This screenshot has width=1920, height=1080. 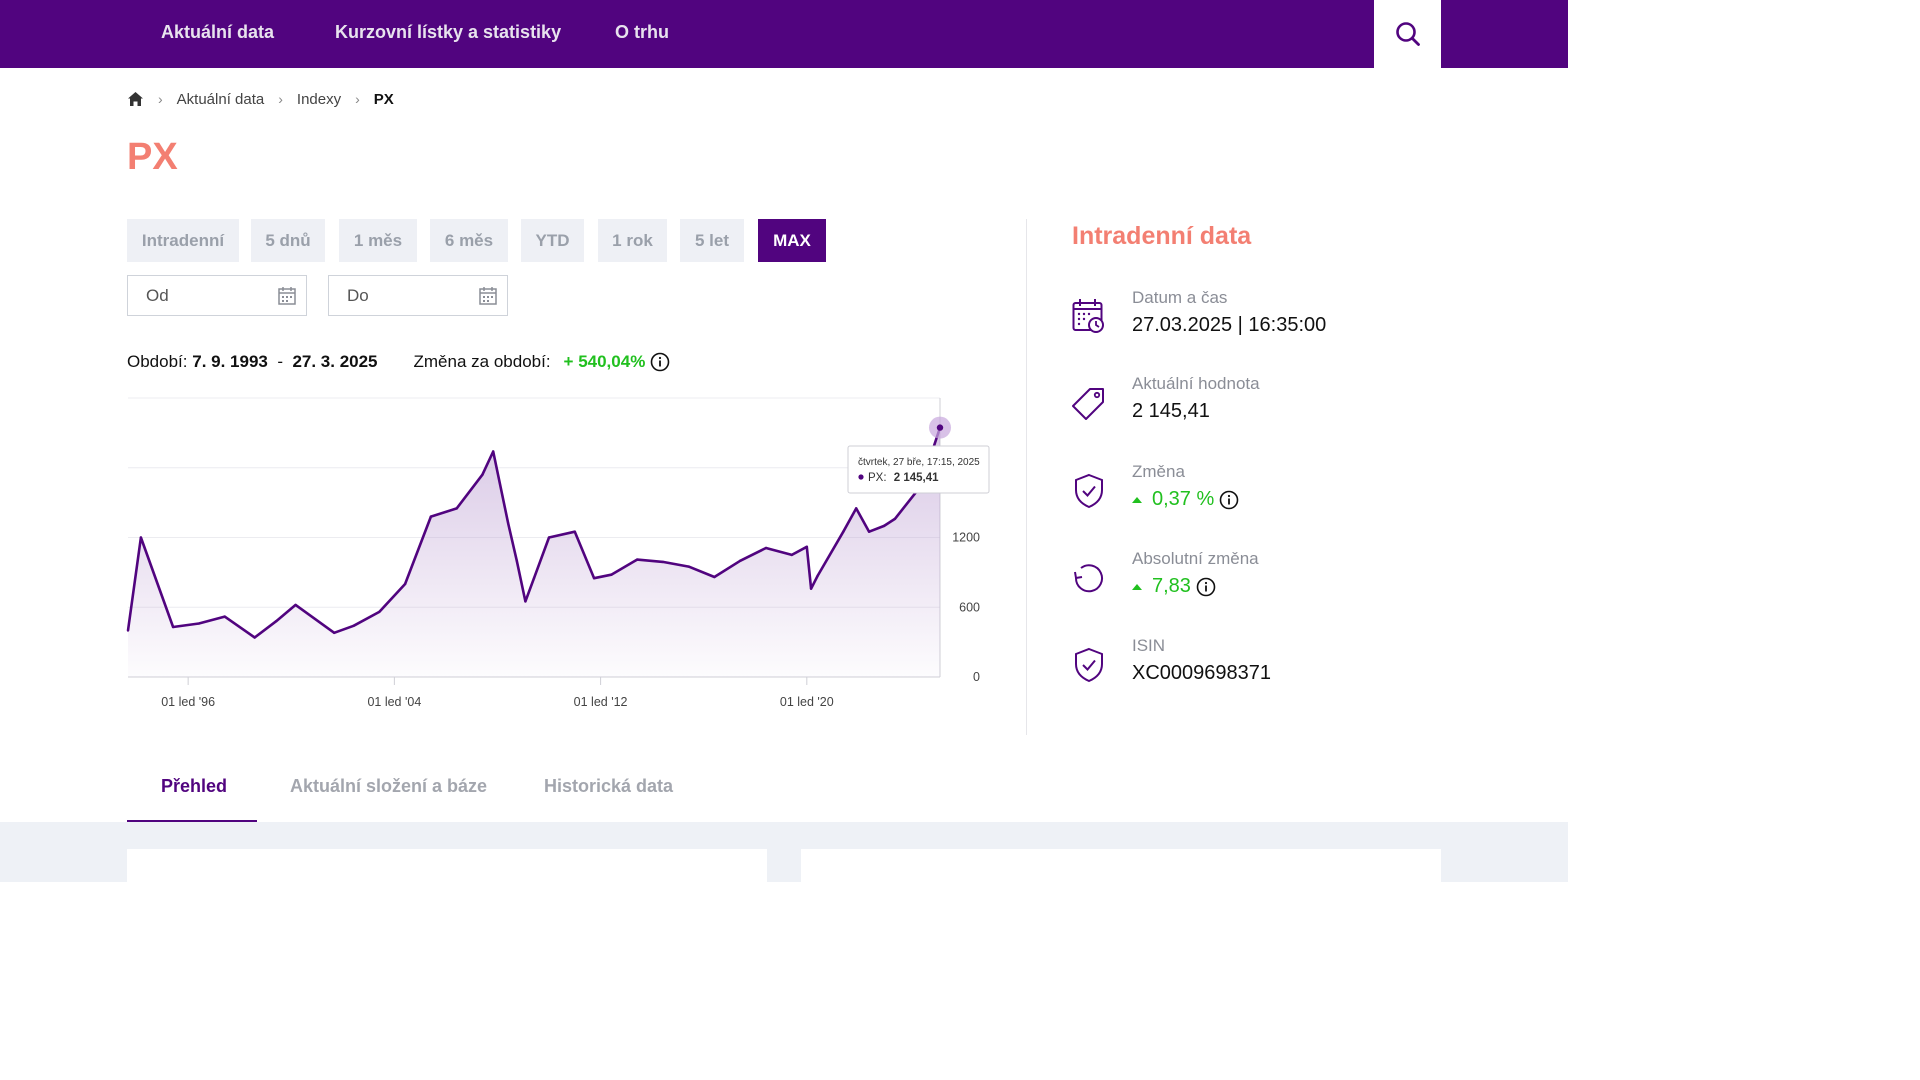 What do you see at coordinates (1088, 404) in the screenshot?
I see `price-tag-icon` at bounding box center [1088, 404].